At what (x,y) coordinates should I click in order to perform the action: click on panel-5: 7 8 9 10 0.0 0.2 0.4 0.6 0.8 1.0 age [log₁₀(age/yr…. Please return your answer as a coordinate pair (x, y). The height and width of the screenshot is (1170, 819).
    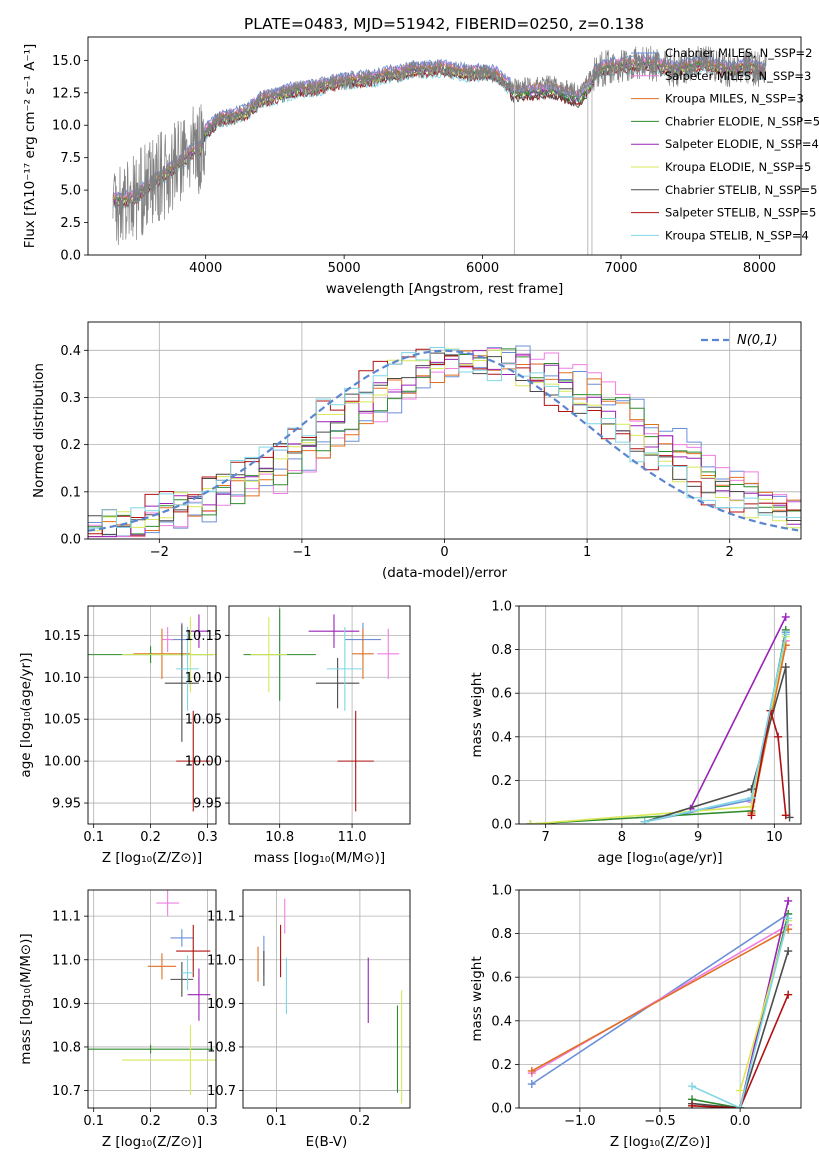
    Looking at the image, I should click on (635, 733).